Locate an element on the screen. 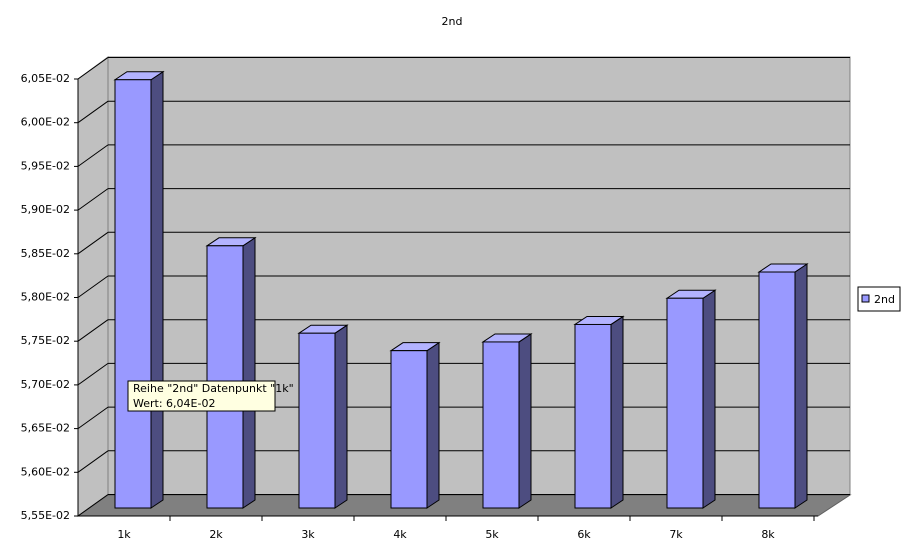 This screenshot has width=904, height=555. y-tick-label: 6,00E-02 is located at coordinates (45, 122).